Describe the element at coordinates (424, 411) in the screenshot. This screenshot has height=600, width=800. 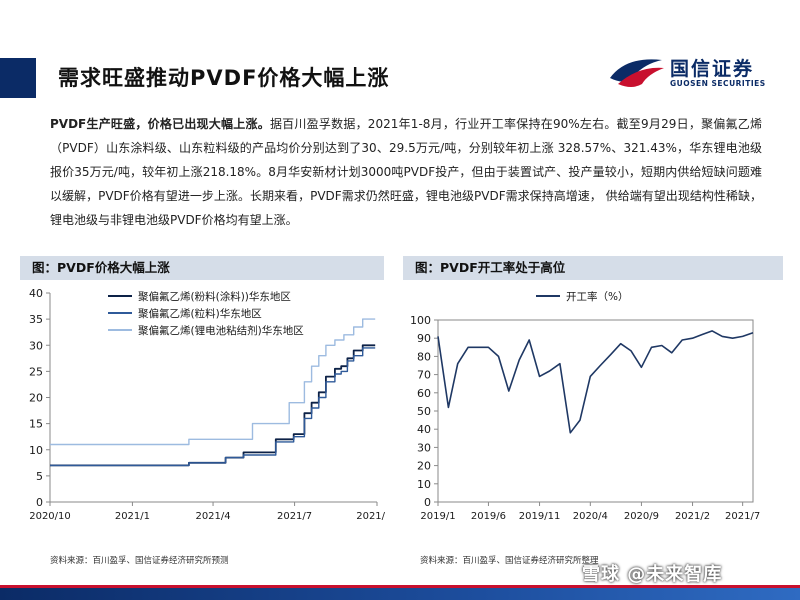
I see `chart-2-y-tick-label: 50` at that location.